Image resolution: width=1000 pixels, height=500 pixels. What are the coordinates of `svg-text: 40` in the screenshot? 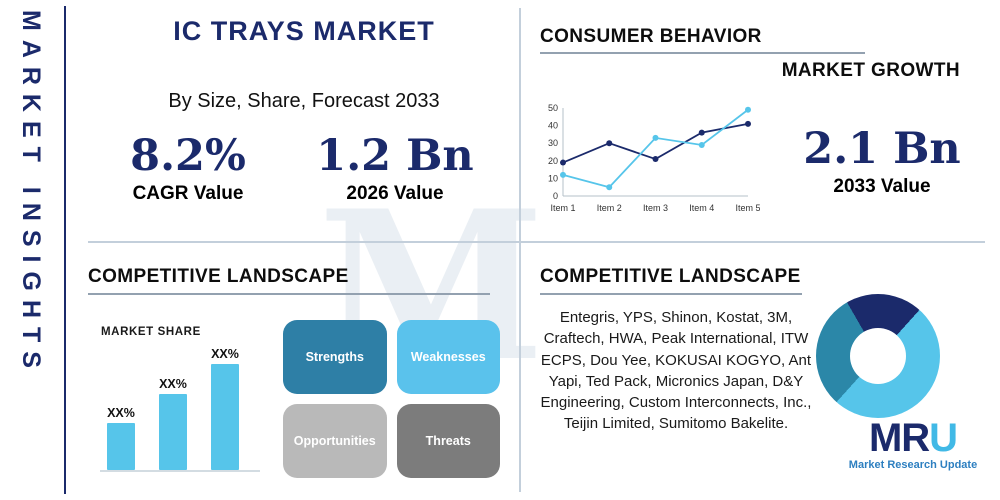 It's located at (553, 126).